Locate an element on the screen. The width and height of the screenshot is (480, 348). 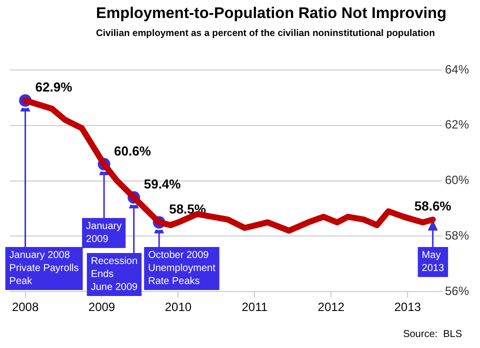
x-tick-label: 2011 is located at coordinates (255, 307).